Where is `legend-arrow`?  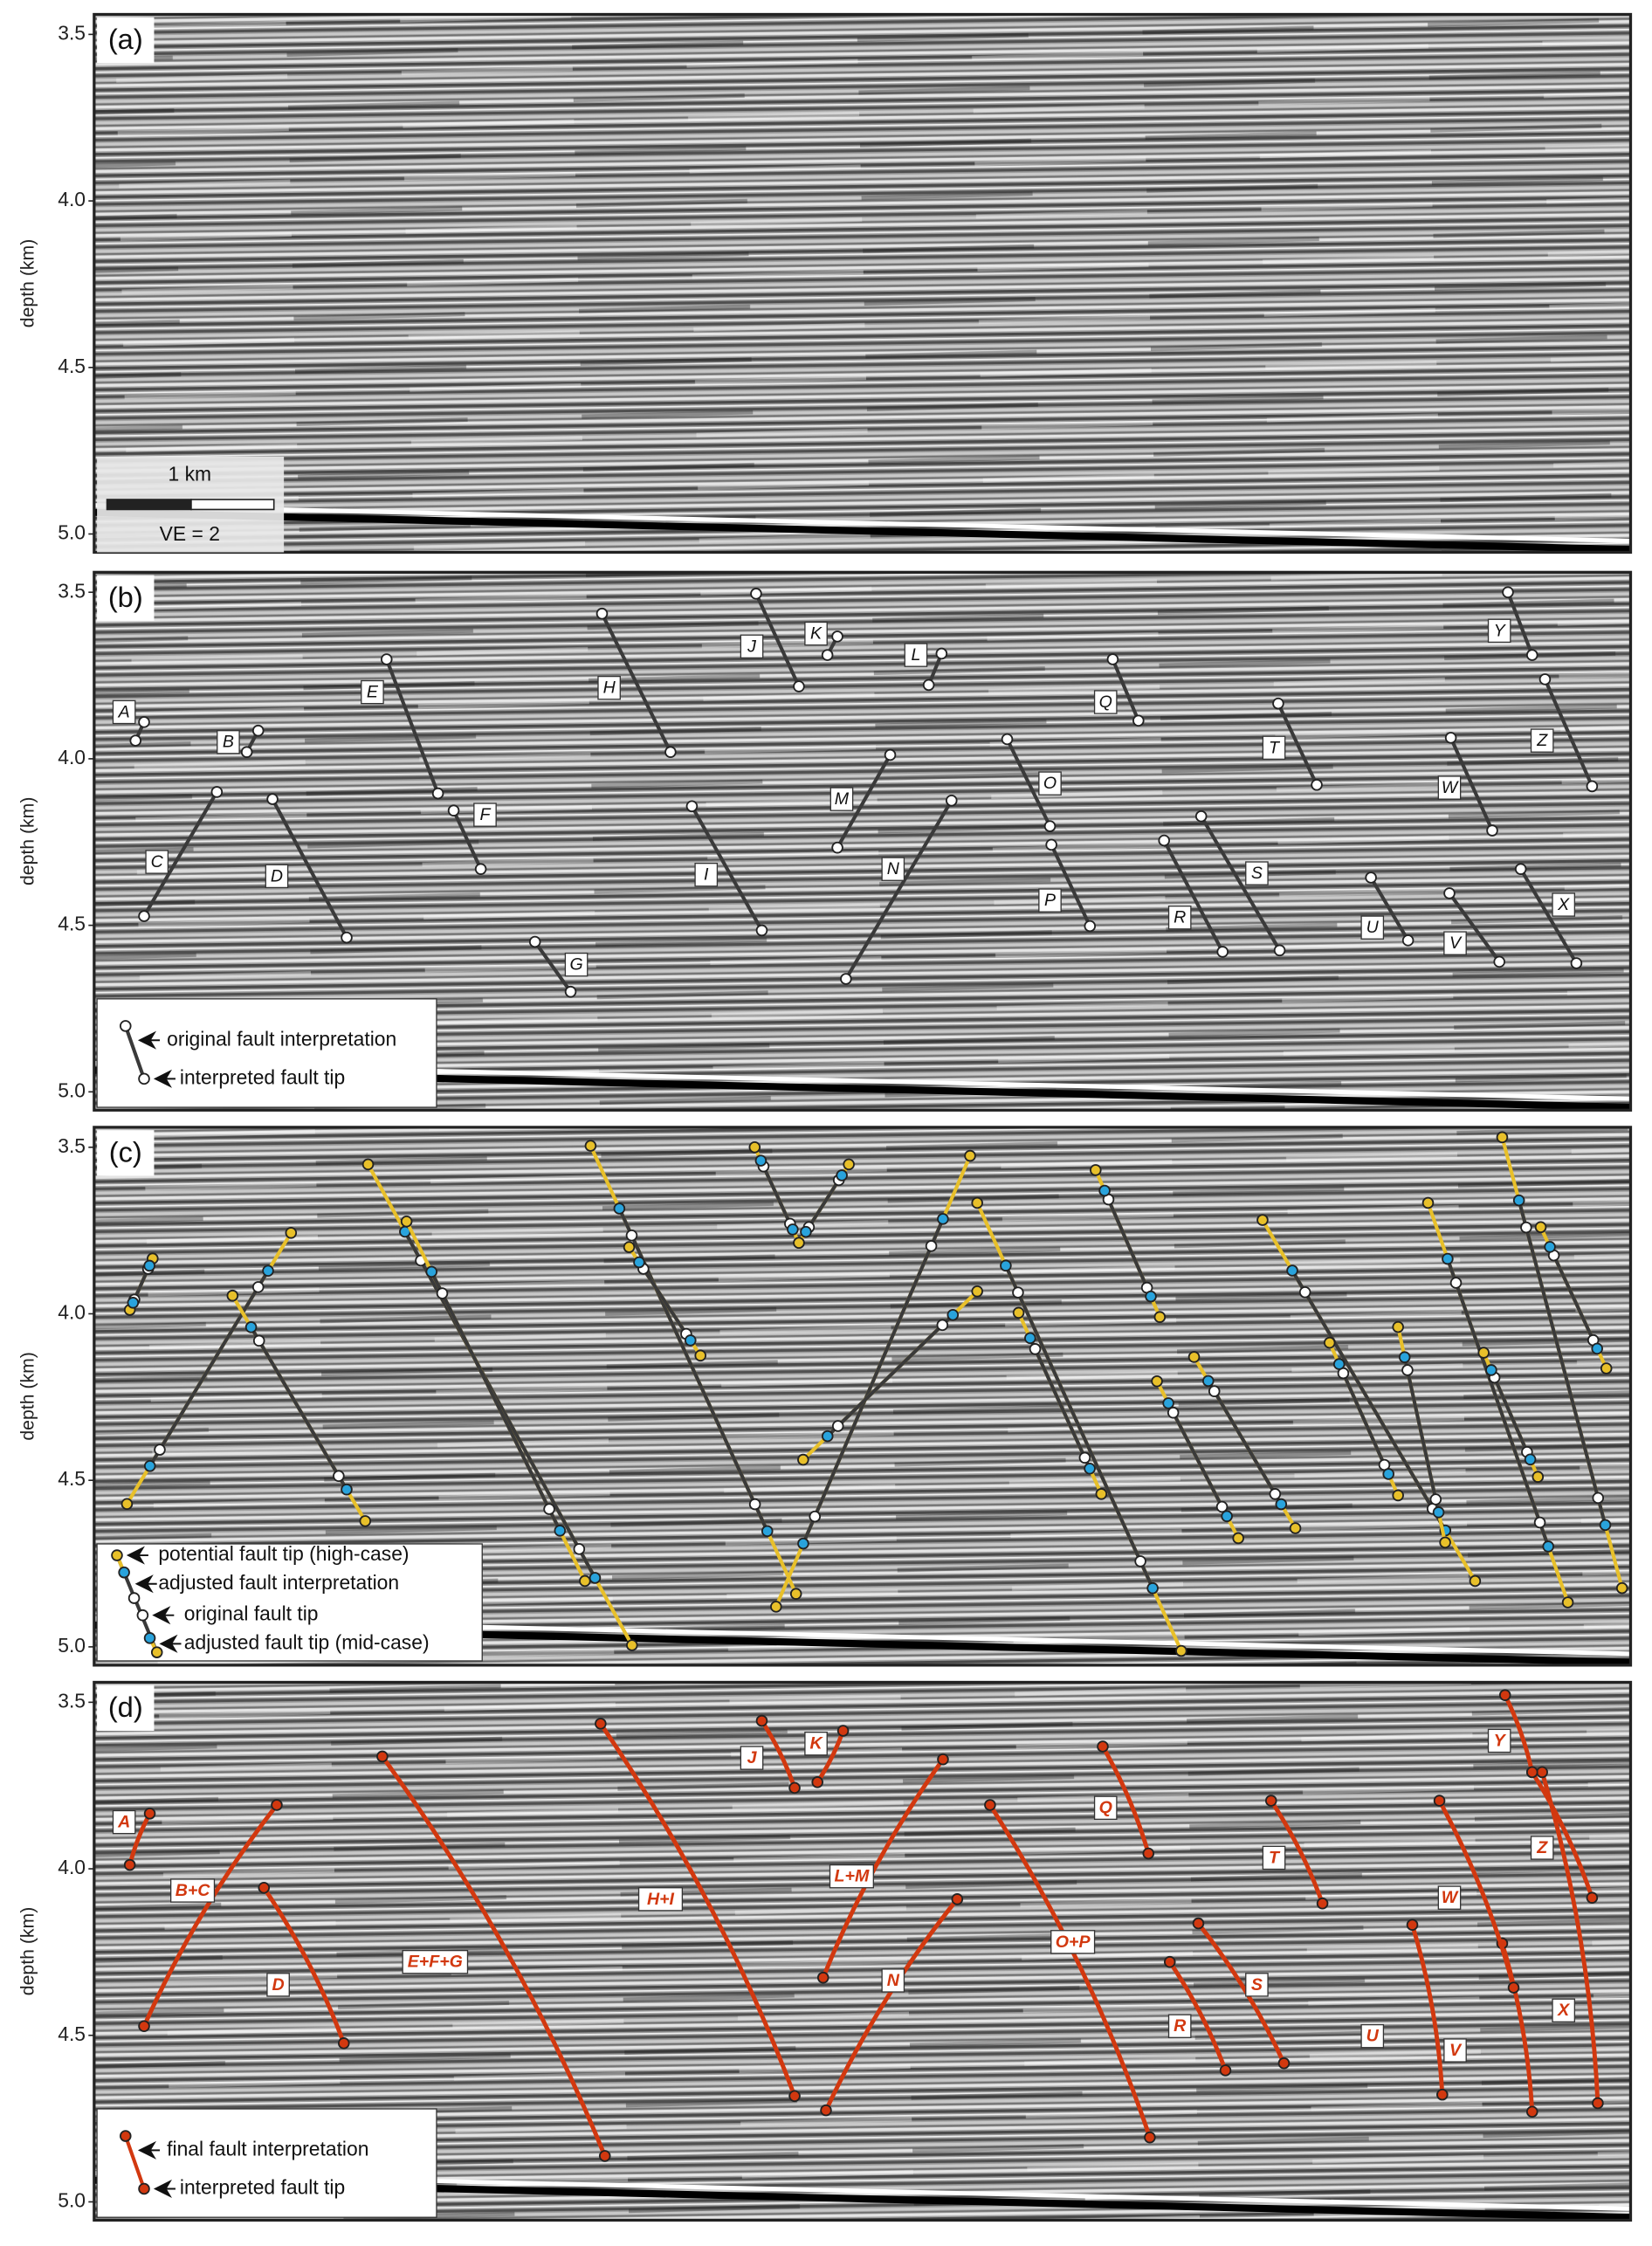 legend-arrow is located at coordinates (163, 1615).